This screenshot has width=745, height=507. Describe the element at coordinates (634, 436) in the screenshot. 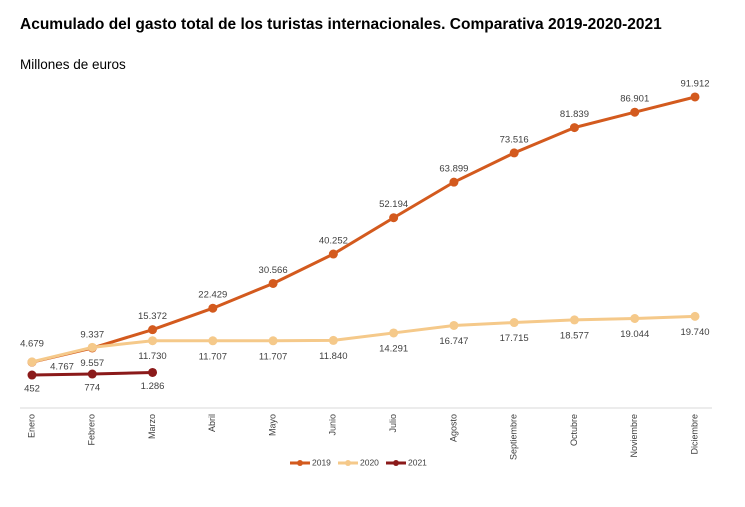

I see `x-tick-label: Noviembre` at that location.